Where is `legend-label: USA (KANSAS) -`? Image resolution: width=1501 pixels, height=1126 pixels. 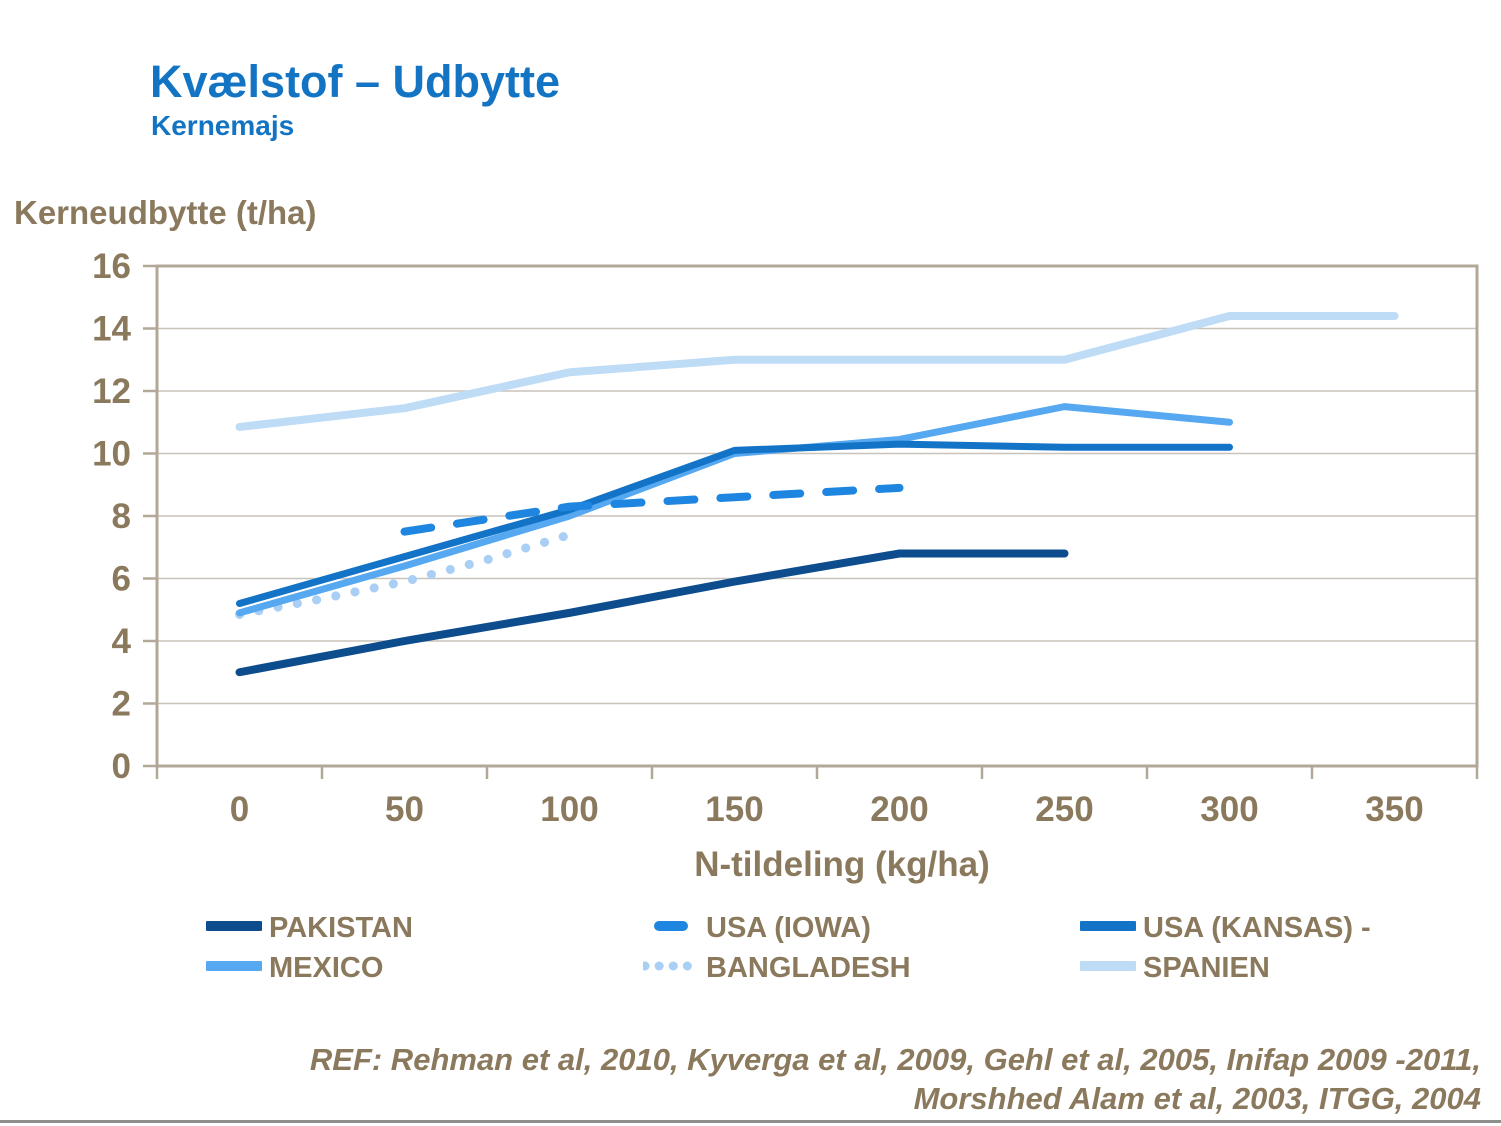 legend-label: USA (KANSAS) - is located at coordinates (1257, 927).